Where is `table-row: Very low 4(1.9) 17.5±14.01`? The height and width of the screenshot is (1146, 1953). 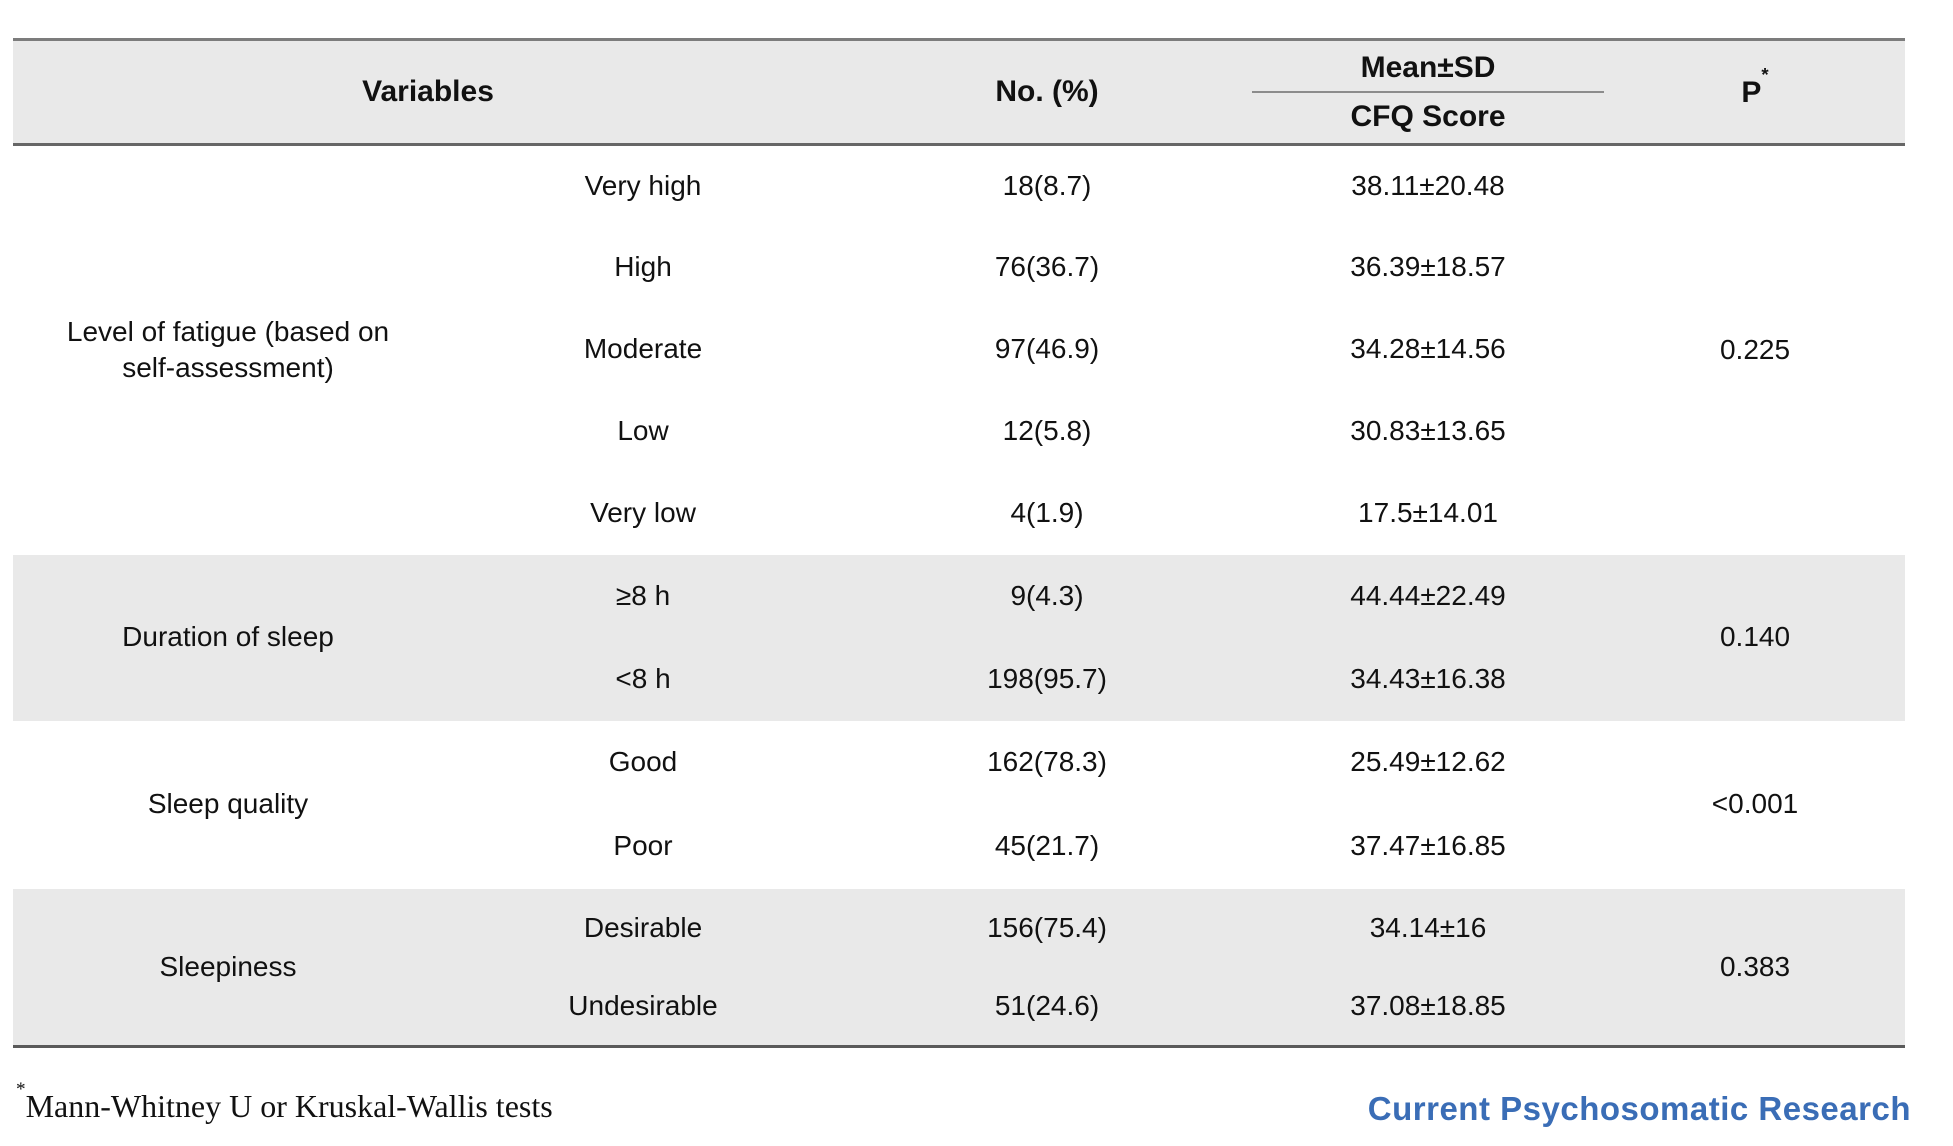
table-row: Very low 4(1.9) 17.5±14.01 is located at coordinates (959, 514).